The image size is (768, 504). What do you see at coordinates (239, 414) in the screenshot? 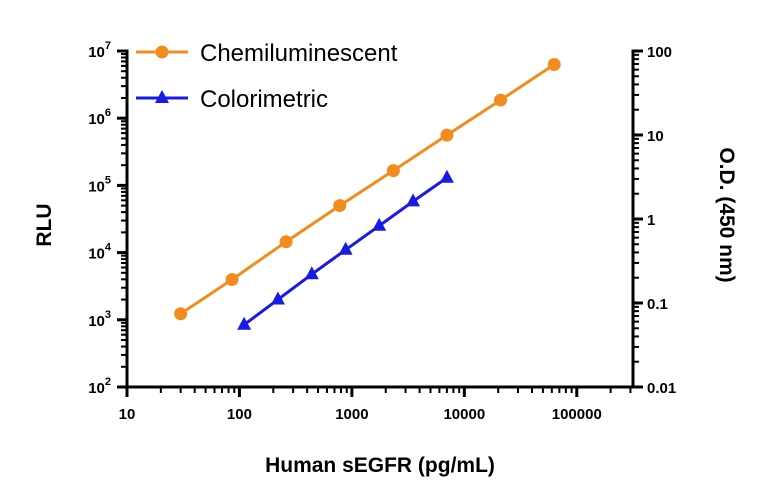
I see `x-tick-label: 100` at bounding box center [239, 414].